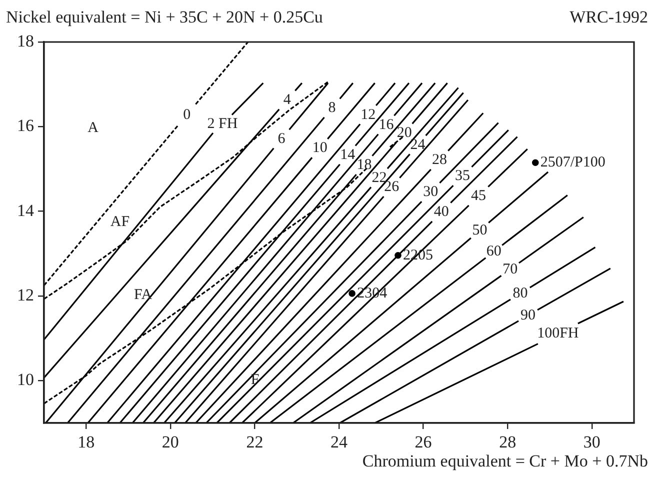  I want to click on annotation: AF, so click(120, 222).